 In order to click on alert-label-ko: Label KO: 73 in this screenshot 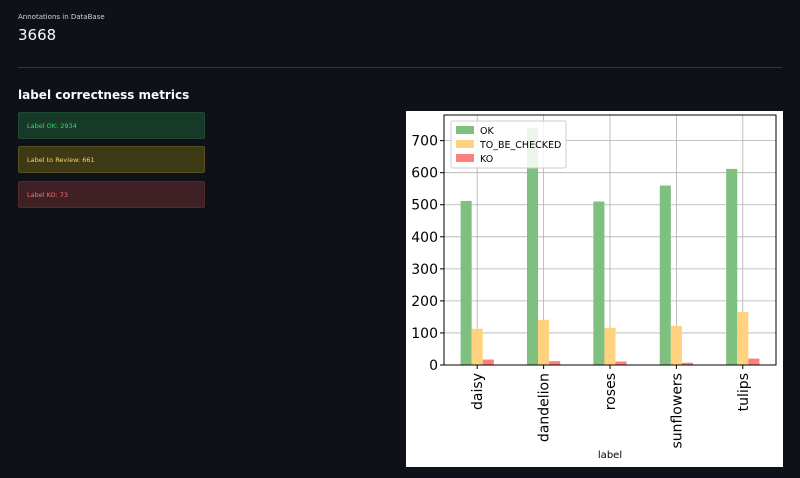, I will do `click(111, 194)`.